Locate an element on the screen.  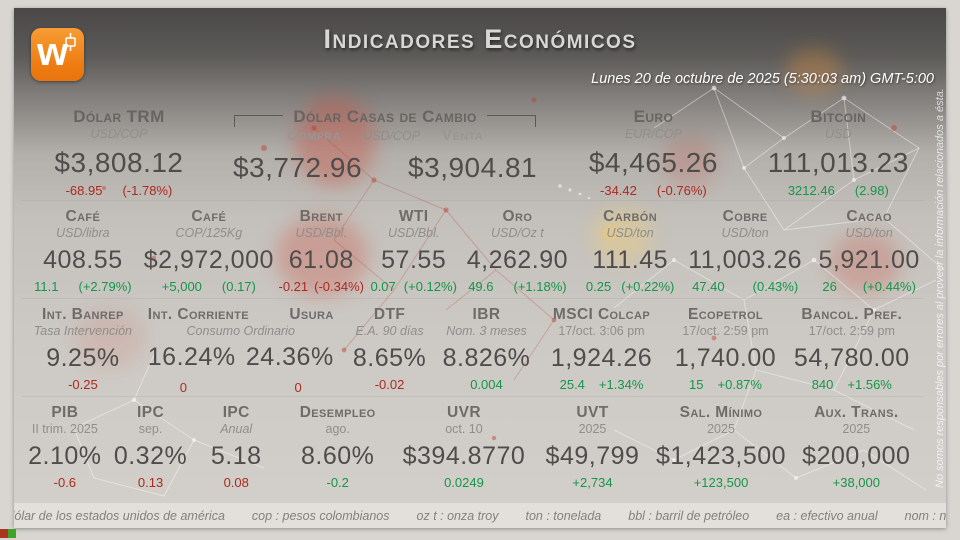
right-bracket-decoration is located at coordinates (511, 121).